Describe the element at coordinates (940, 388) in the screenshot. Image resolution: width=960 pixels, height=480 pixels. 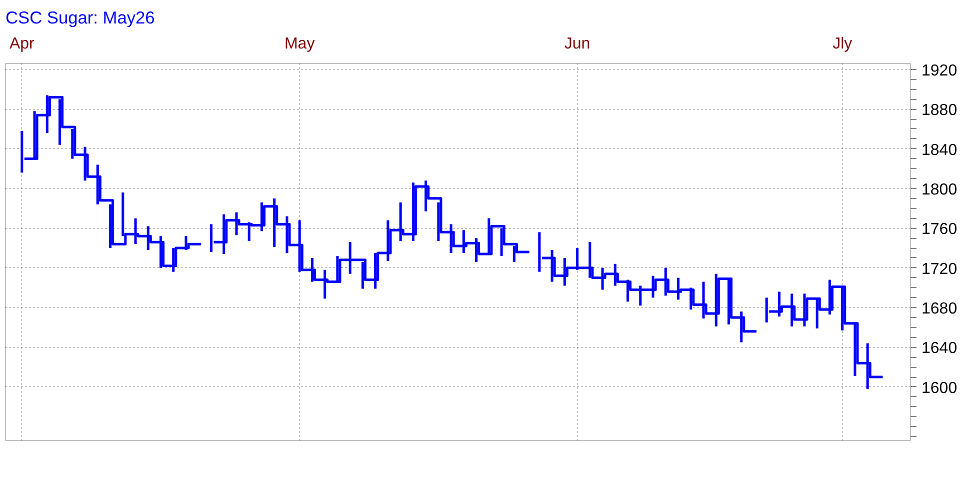
I see `y-tick-label: 1600` at that location.